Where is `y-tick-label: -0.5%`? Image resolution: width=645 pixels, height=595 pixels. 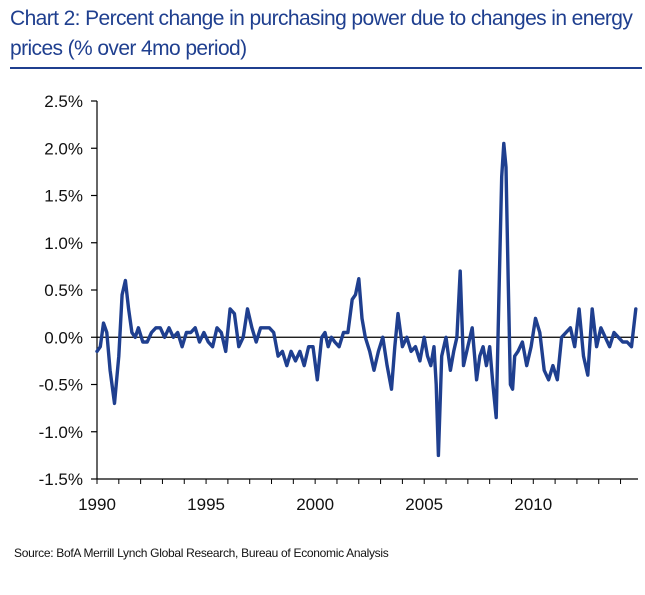 y-tick-label: -0.5% is located at coordinates (61, 385).